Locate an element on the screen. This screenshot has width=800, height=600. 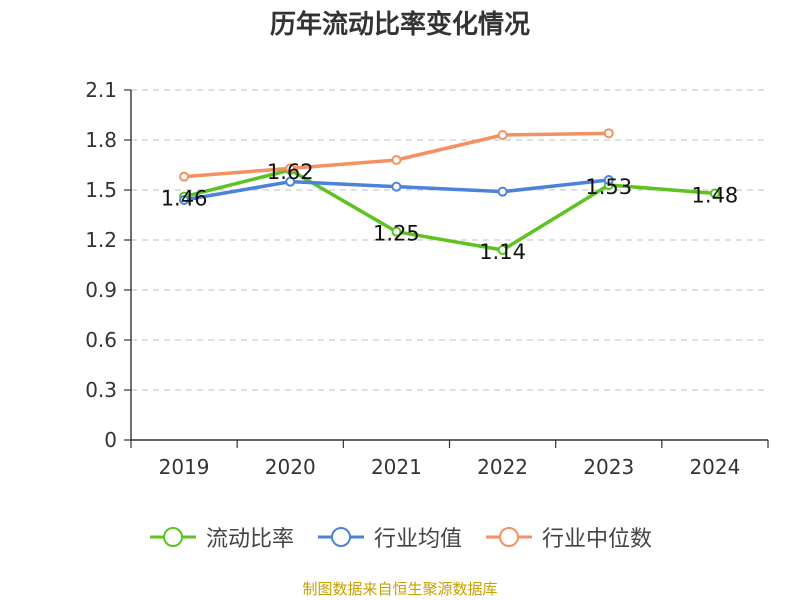
legend-item: 流动比率 is located at coordinates (221, 537).